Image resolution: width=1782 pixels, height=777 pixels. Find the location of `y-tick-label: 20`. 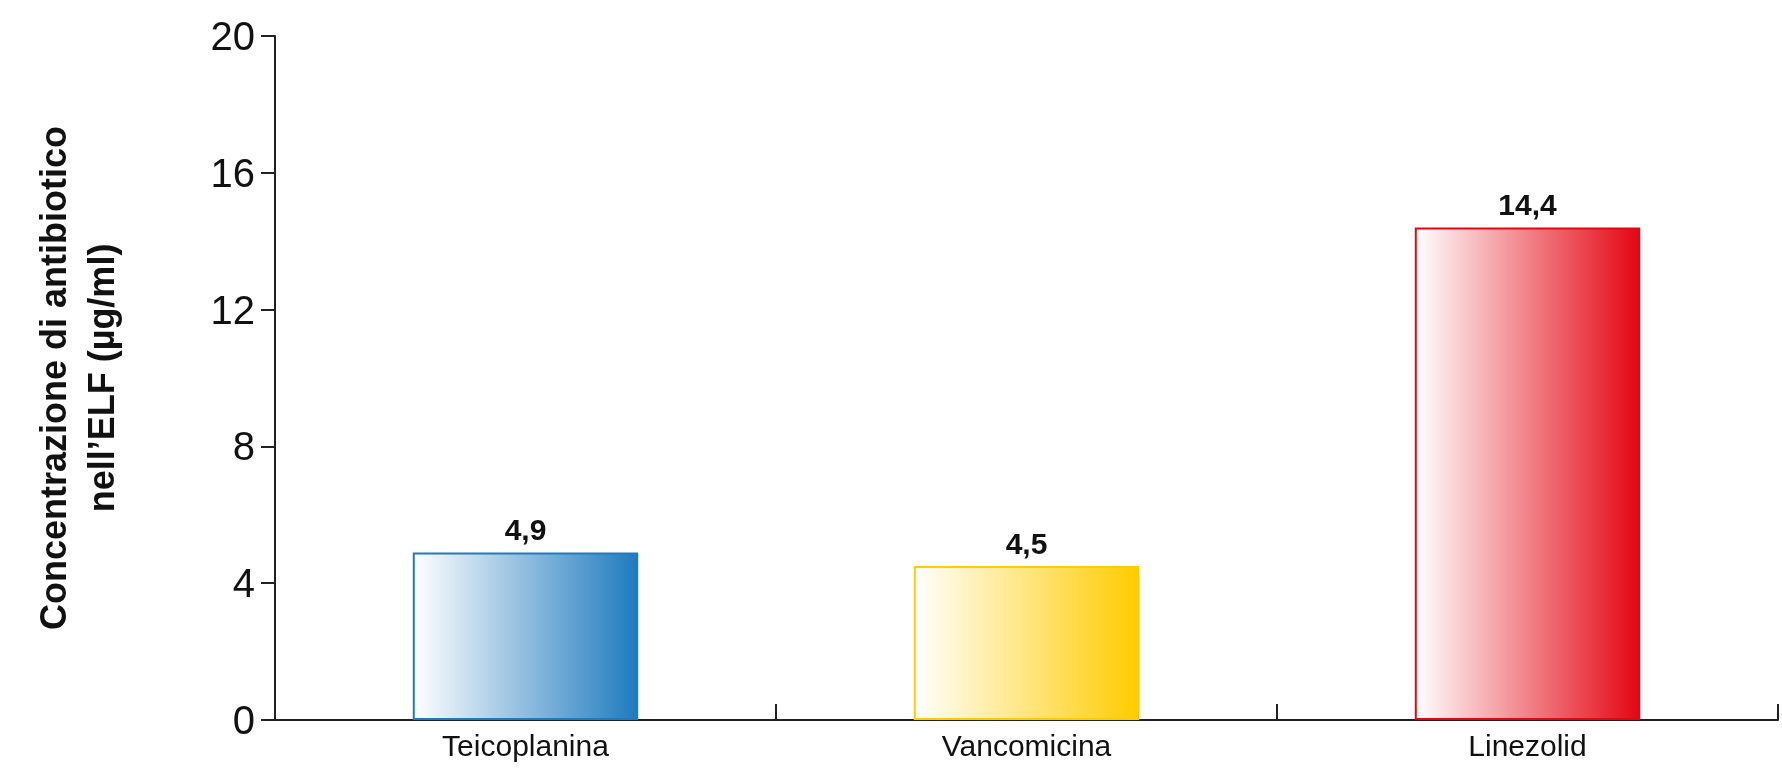

y-tick-label: 20 is located at coordinates (232, 36).